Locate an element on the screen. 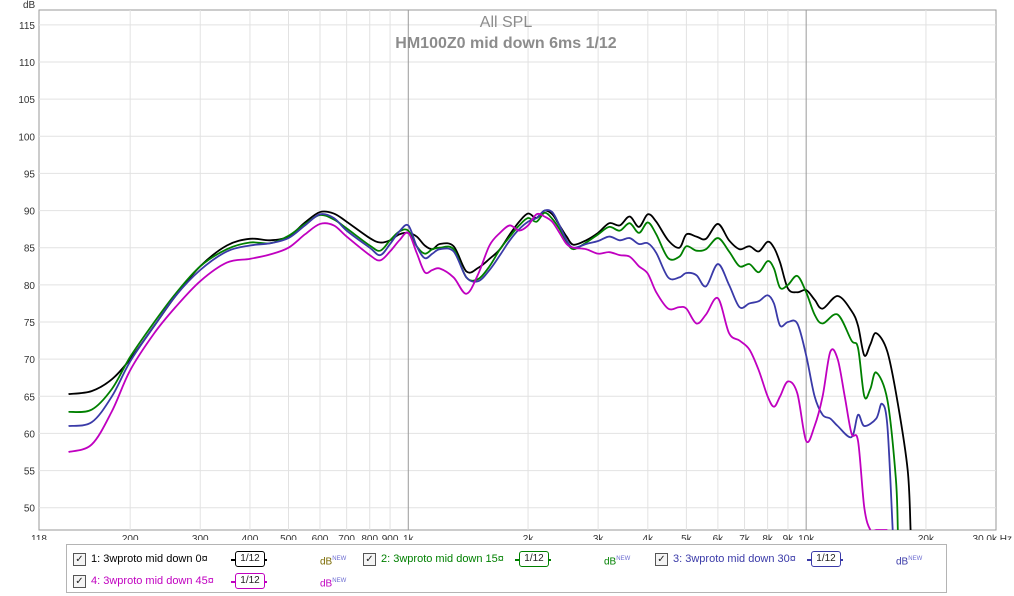 Image resolution: width=1014 pixels, height=596 pixels. x-tick-label: 9k is located at coordinates (789, 537).